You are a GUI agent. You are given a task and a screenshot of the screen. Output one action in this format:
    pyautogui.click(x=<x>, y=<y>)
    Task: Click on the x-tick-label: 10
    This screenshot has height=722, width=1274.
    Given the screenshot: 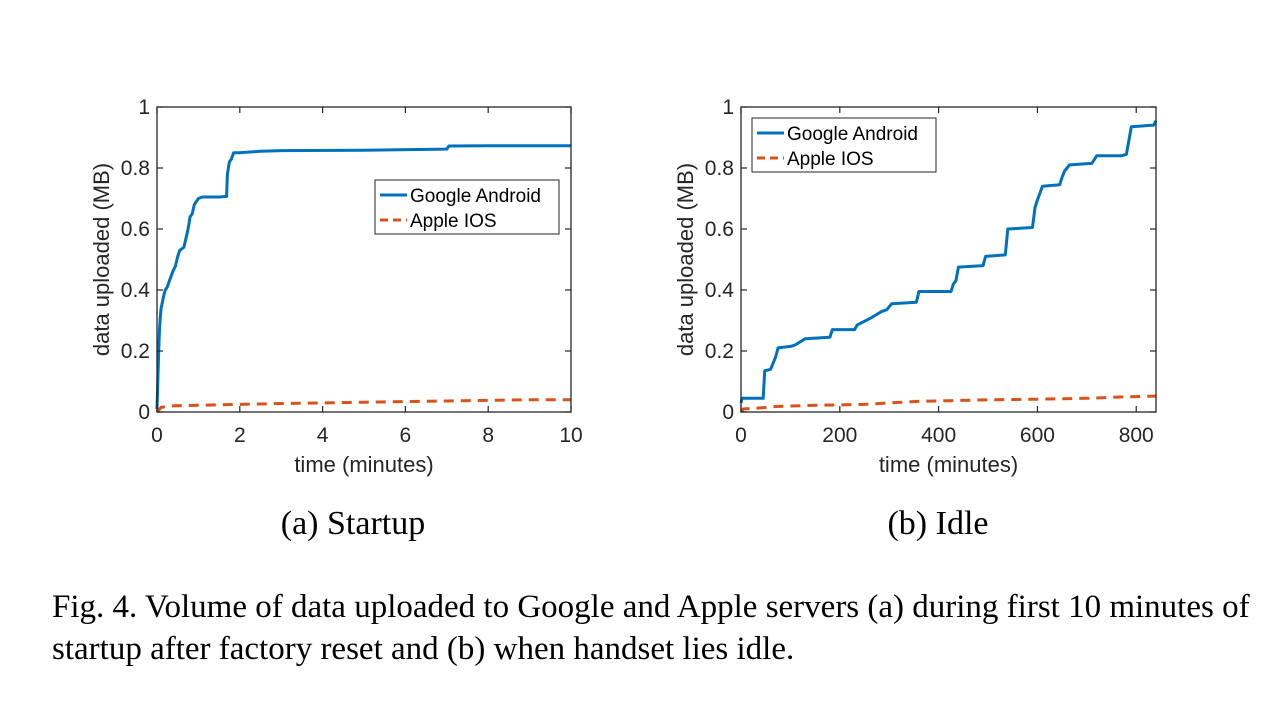 What is the action you would take?
    pyautogui.click(x=570, y=435)
    